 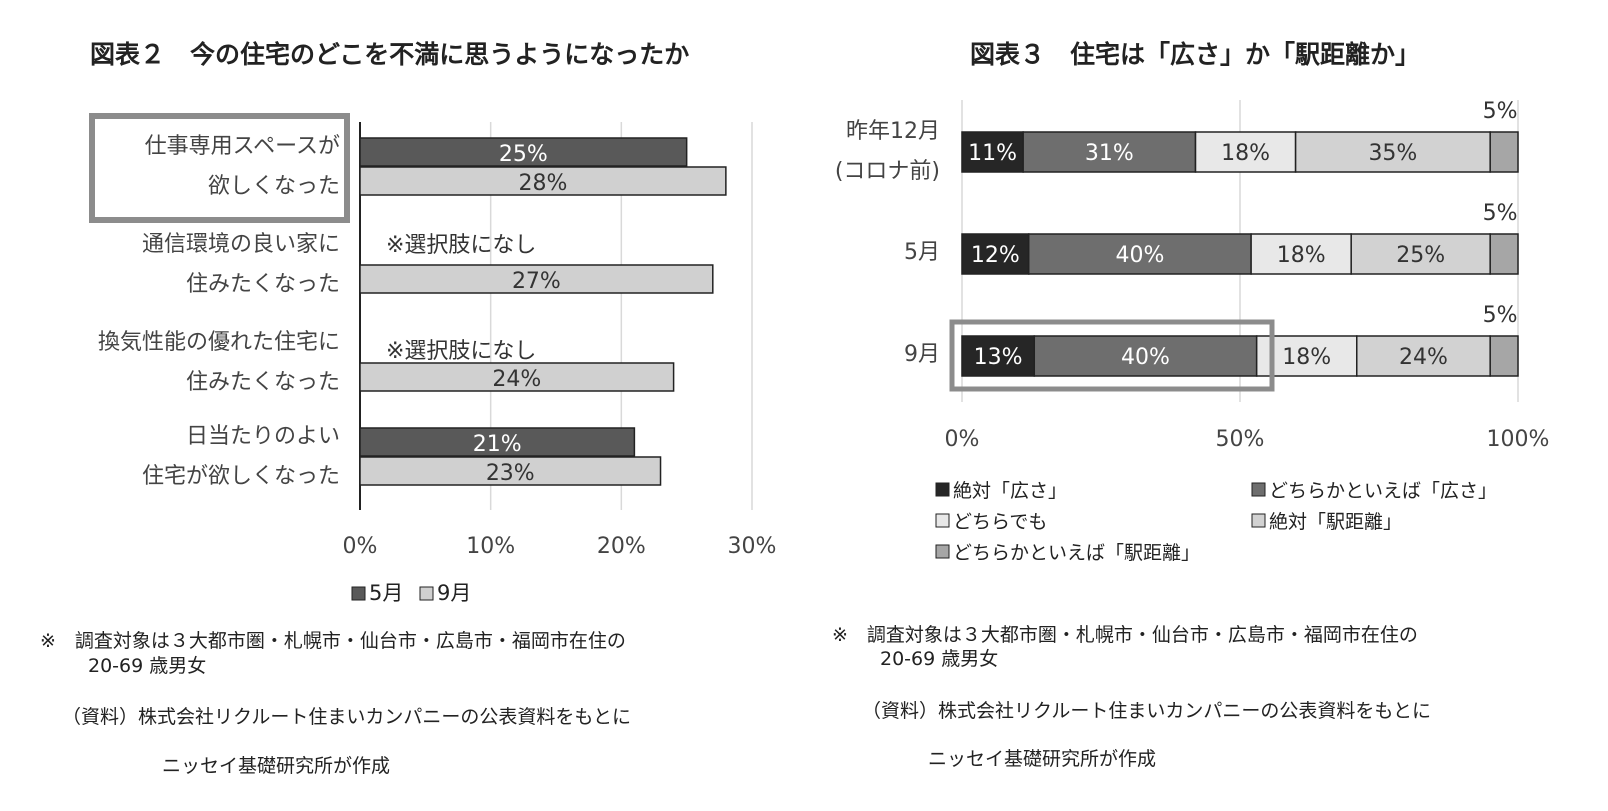 I want to click on category-label: 昨年12月, so click(x=893, y=131).